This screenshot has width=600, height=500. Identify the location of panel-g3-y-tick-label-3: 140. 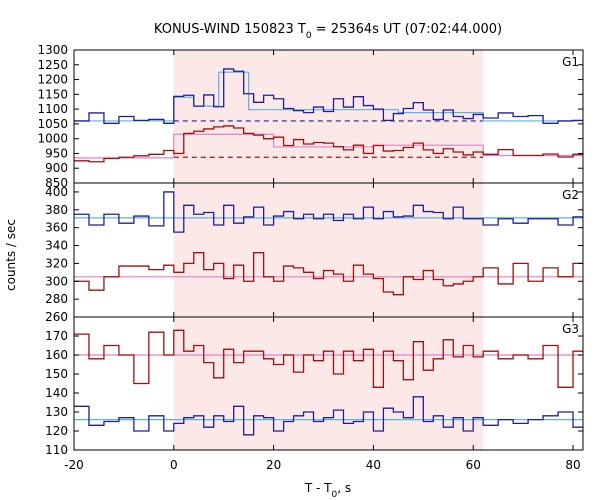
(56, 393).